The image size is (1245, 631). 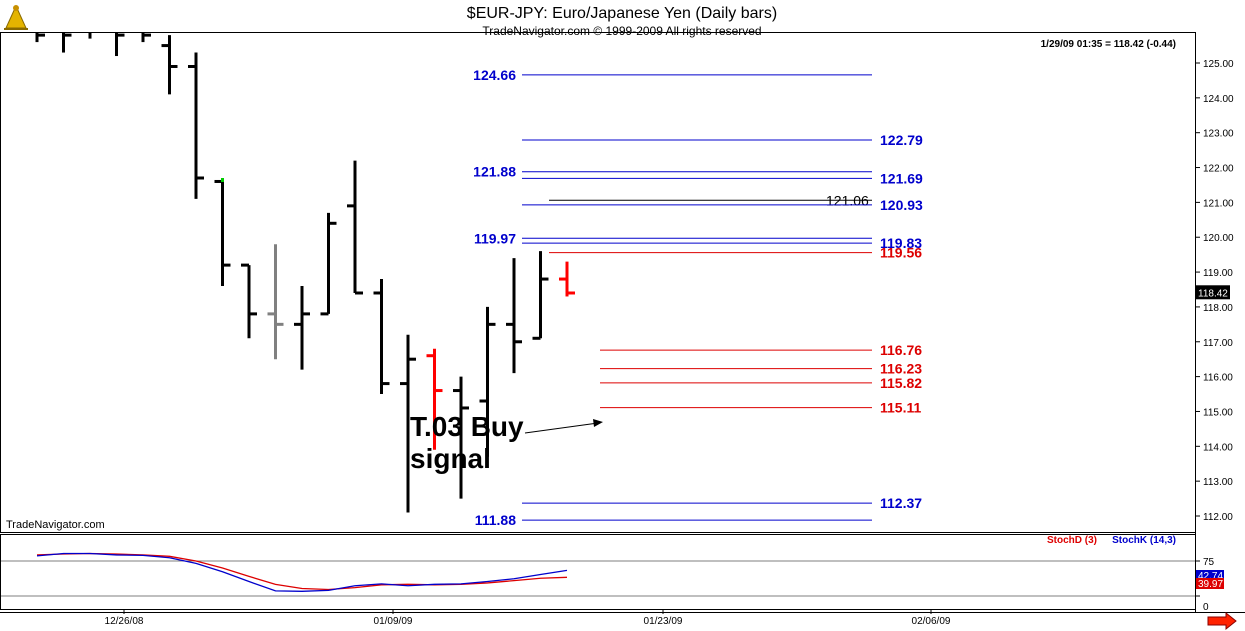 I want to click on level-label: 122.79, so click(x=901, y=140).